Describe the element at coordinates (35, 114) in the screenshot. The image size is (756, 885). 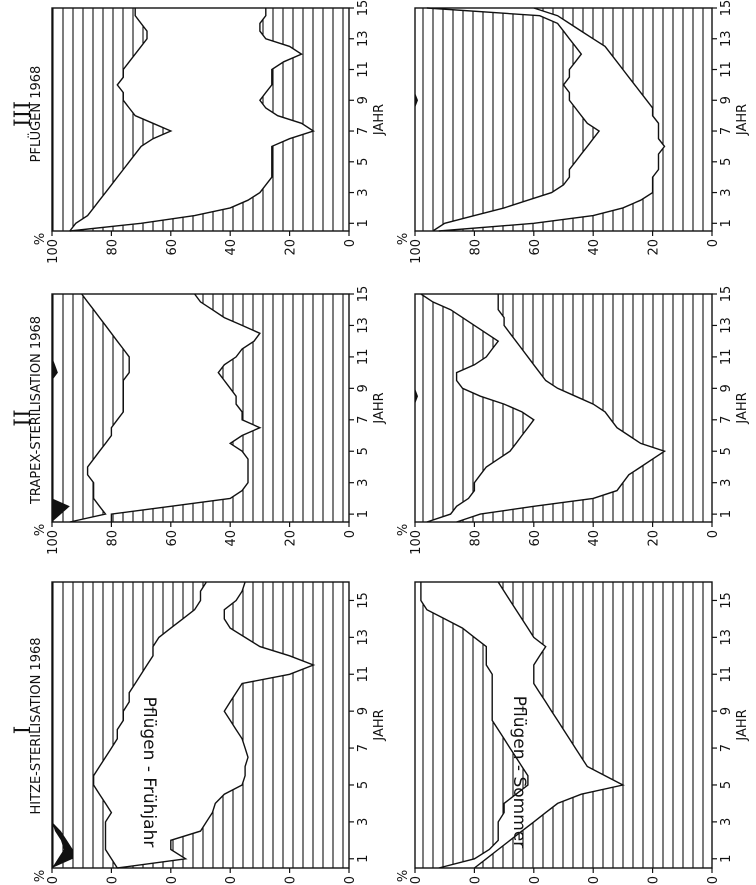
I see `panel-title: PFLÜGEN 1968` at that location.